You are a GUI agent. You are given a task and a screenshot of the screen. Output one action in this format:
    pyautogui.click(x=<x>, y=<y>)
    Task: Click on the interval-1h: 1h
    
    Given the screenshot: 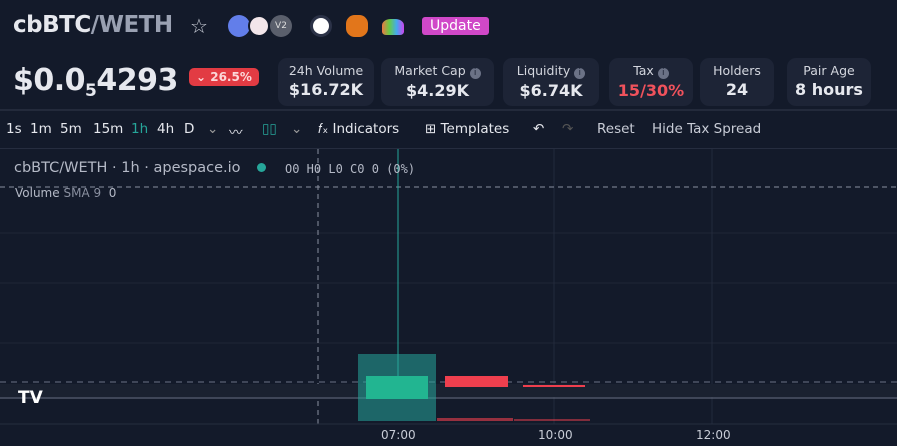 What is the action you would take?
    pyautogui.click(x=140, y=129)
    